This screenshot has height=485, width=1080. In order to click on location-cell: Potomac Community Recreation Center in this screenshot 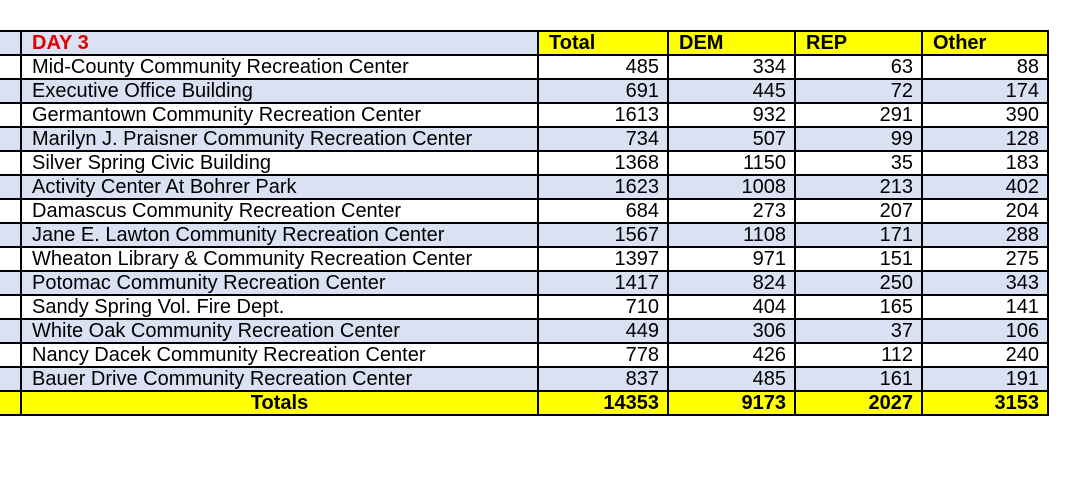, I will do `click(279, 283)`.